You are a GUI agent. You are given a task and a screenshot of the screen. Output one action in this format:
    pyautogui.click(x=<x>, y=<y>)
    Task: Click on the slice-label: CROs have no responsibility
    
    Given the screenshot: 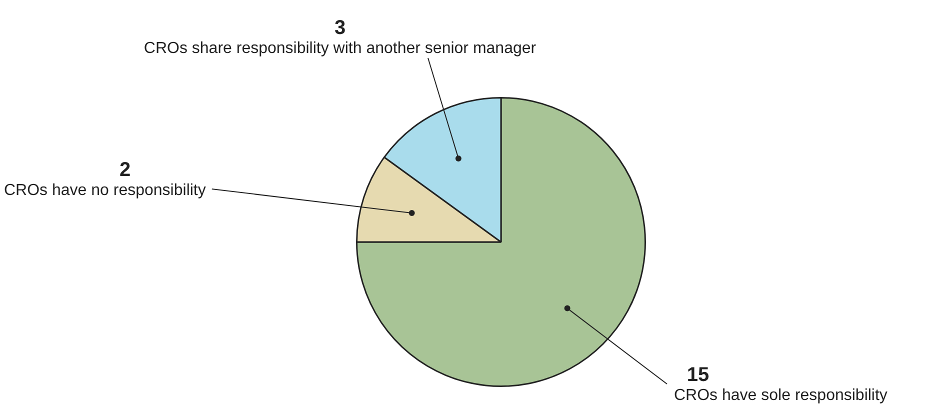 What is the action you would take?
    pyautogui.click(x=105, y=190)
    